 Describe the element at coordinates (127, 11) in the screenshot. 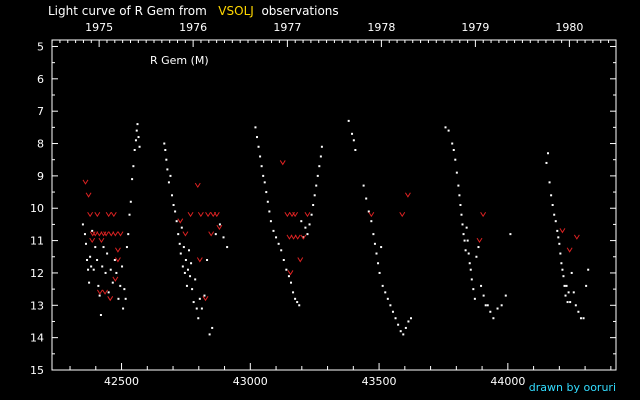

I see `title-prefix: Light curve of R Gem from` at that location.